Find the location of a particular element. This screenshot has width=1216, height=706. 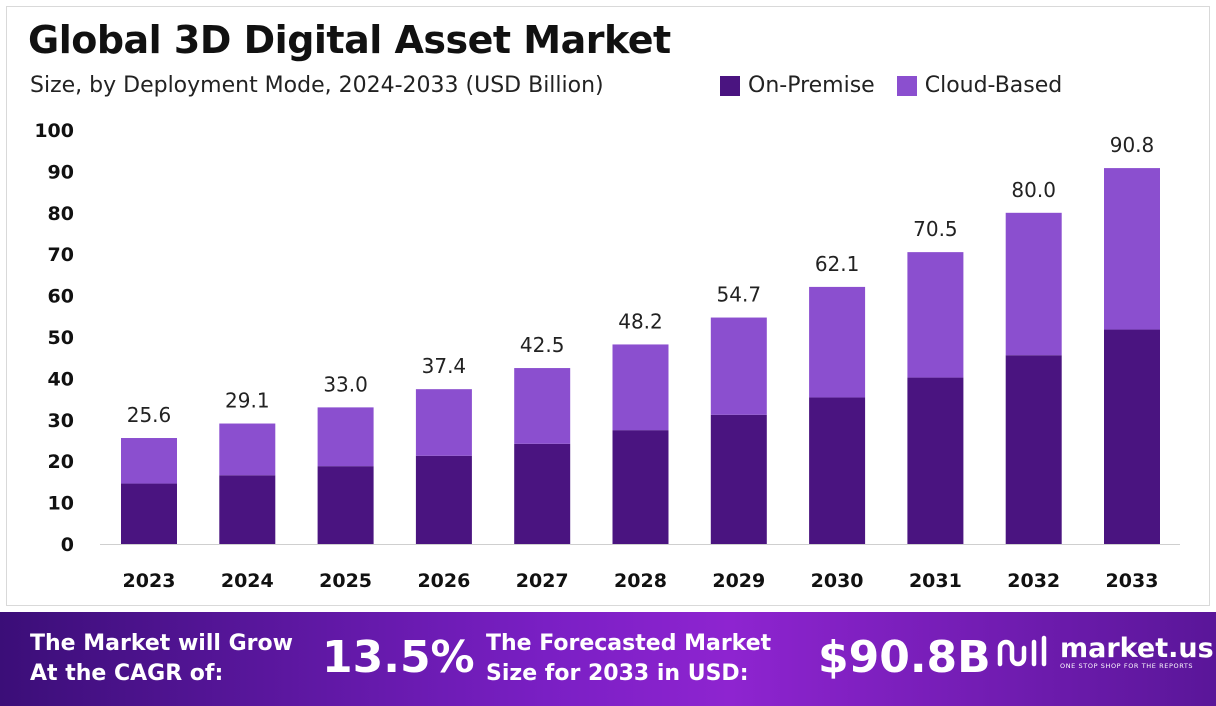

y-tick-label: 90 is located at coordinates (61, 172).